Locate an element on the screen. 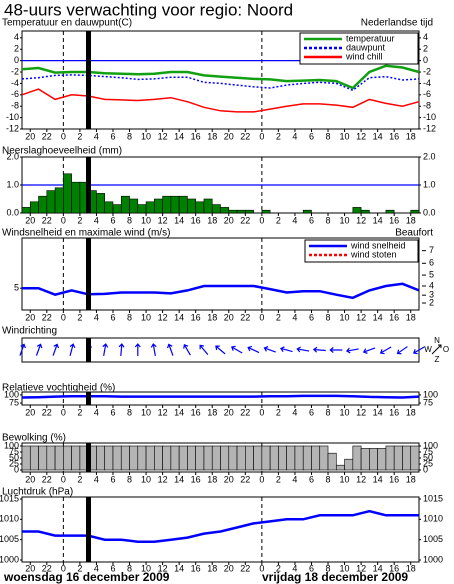 The width and height of the screenshot is (454, 584). y2-tick-label: 3 is located at coordinates (431, 295).